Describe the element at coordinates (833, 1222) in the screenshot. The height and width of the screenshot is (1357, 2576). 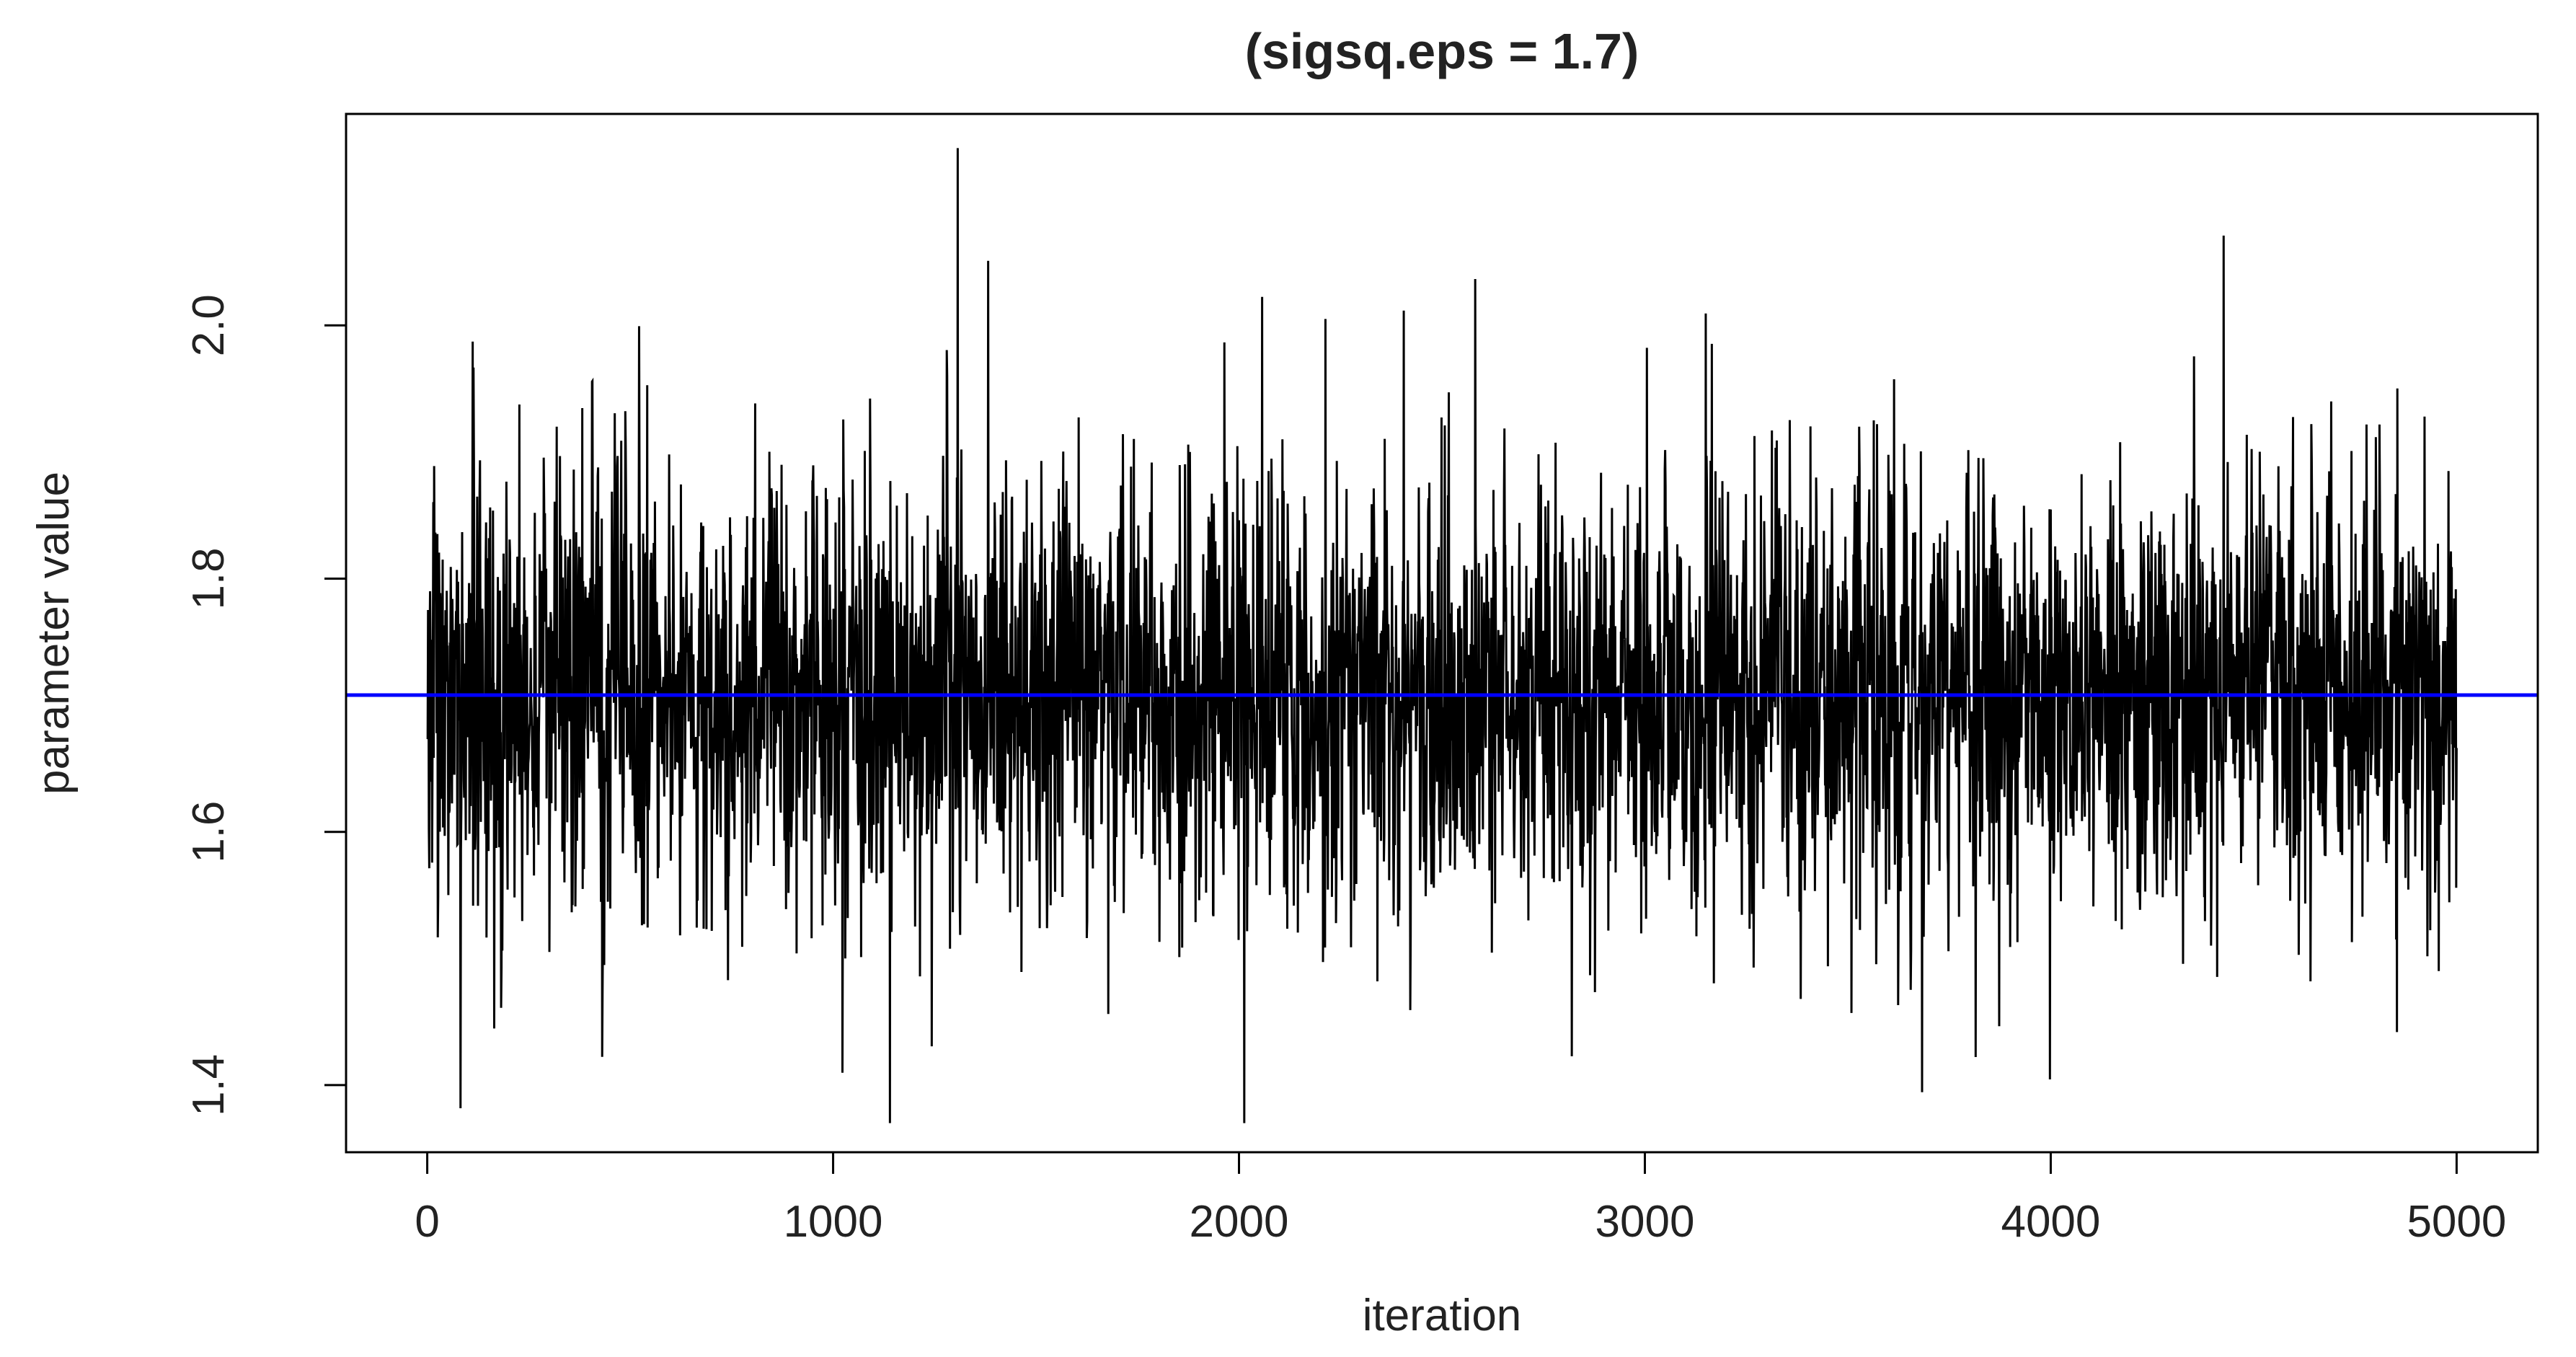
I see `x-tick-label: 1000` at that location.